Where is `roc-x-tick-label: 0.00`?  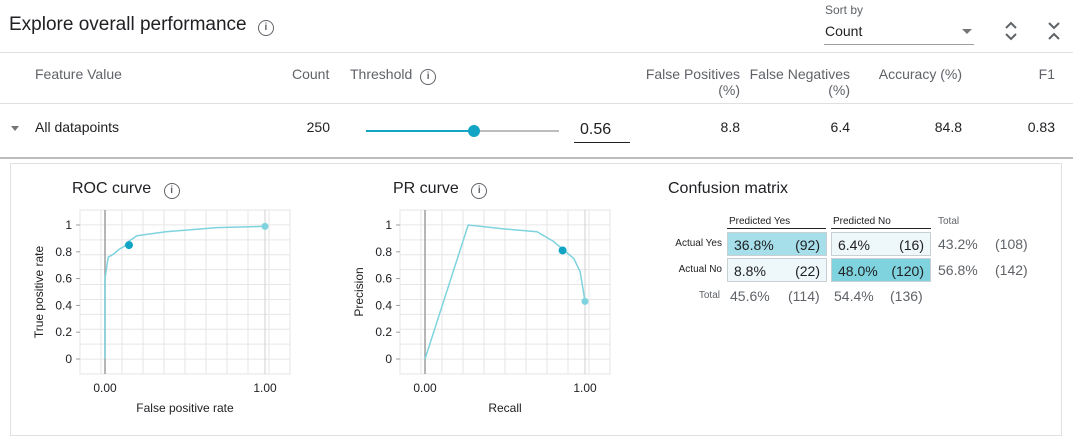 roc-x-tick-label: 0.00 is located at coordinates (105, 388).